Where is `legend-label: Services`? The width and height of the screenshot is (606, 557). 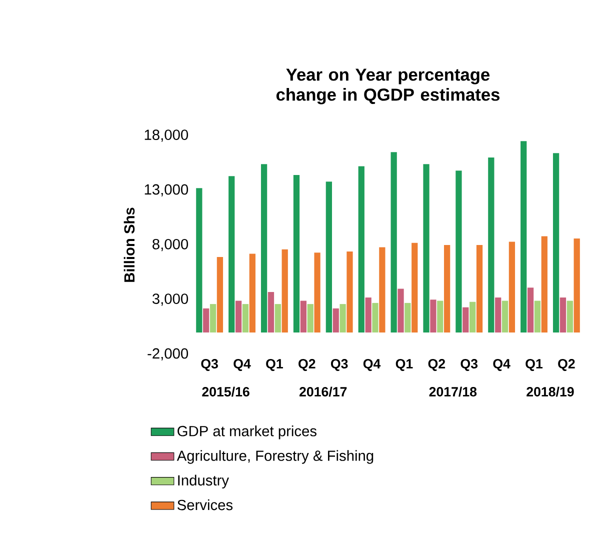
legend-label: Services is located at coordinates (205, 504).